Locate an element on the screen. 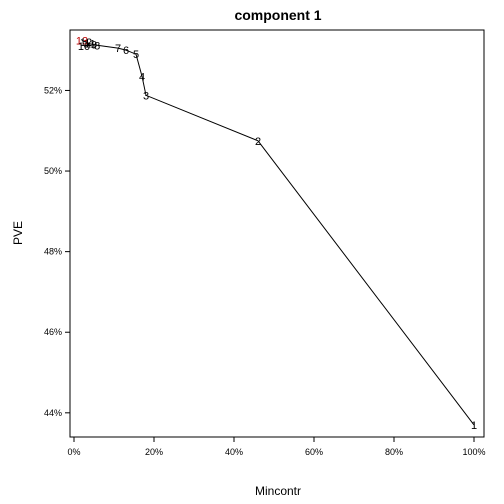 The width and height of the screenshot is (504, 504). point-label-4: 4 is located at coordinates (142, 77).